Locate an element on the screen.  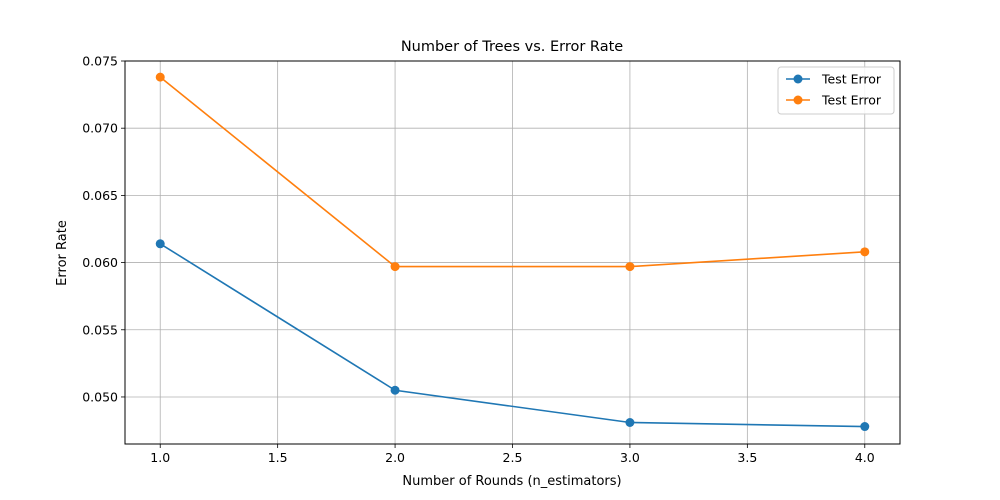
x-tick-label: 1.0 is located at coordinates (160, 457).